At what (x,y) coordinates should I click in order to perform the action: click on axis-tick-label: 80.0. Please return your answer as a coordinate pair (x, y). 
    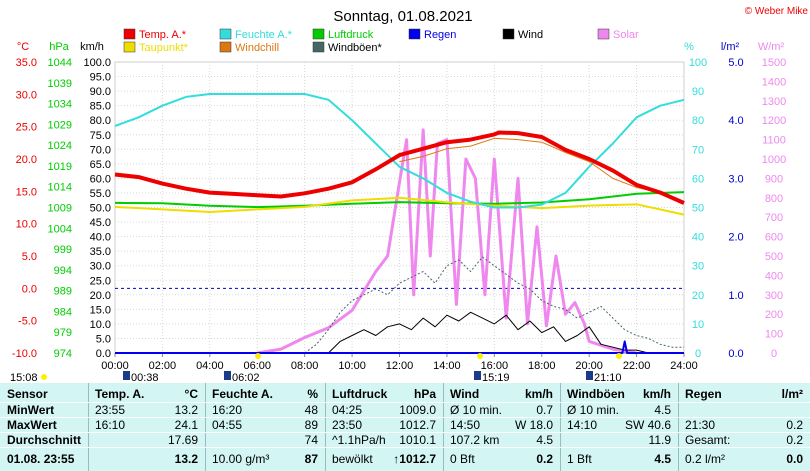
    Looking at the image, I should click on (100, 121).